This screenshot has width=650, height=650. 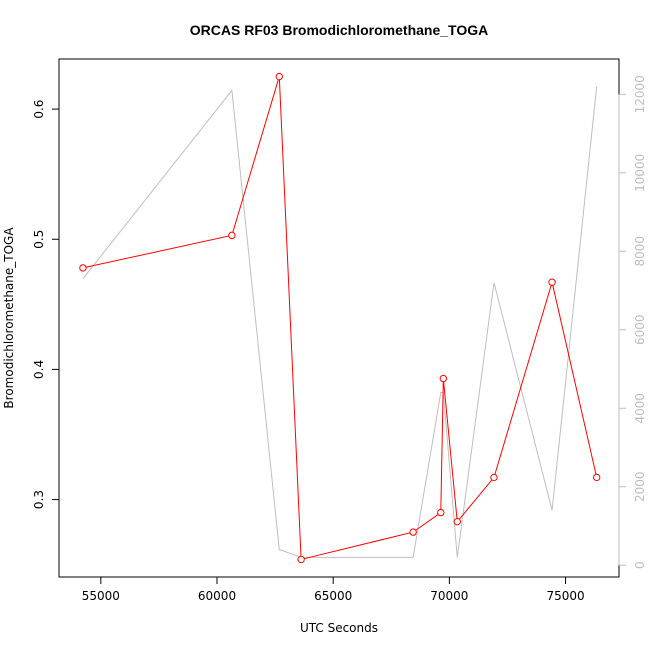 I want to click on x-tick-label: 75000, so click(x=565, y=596).